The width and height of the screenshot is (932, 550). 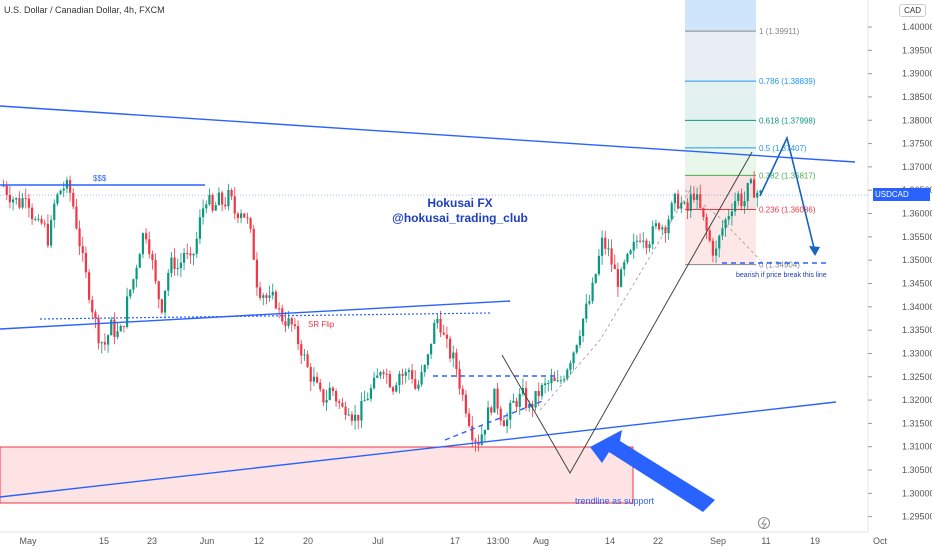 I want to click on fib-diagonal-dotted, so click(x=722, y=225).